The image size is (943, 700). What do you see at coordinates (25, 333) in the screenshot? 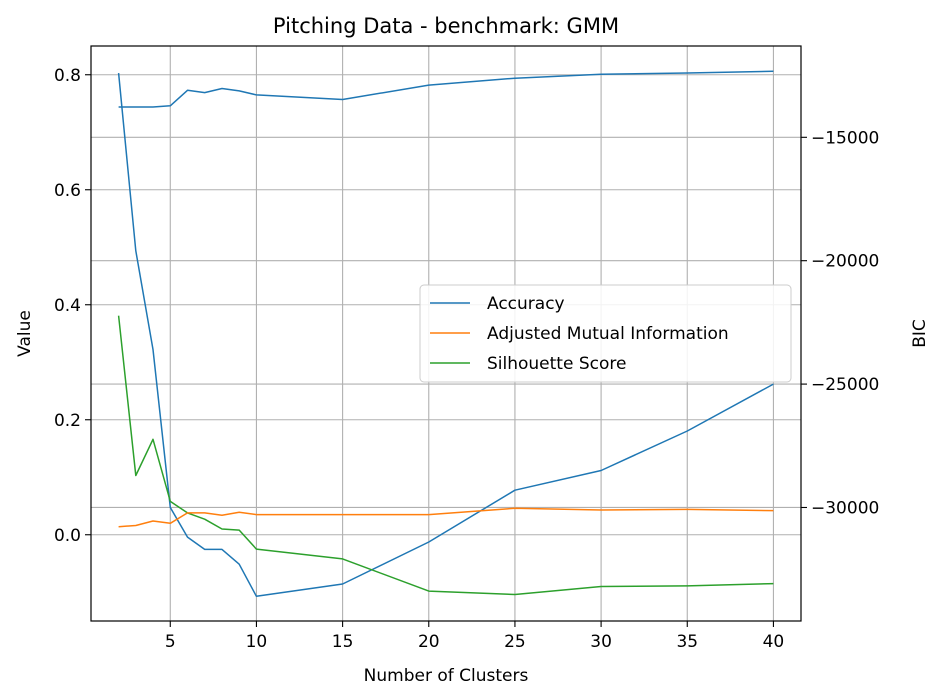
I see `y-axis-label: Value` at bounding box center [25, 333].